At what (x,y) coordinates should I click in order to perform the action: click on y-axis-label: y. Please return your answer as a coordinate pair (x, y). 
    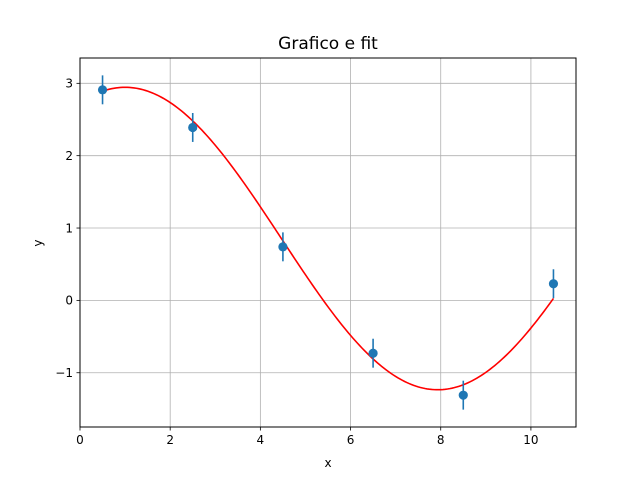
    Looking at the image, I should click on (38, 242).